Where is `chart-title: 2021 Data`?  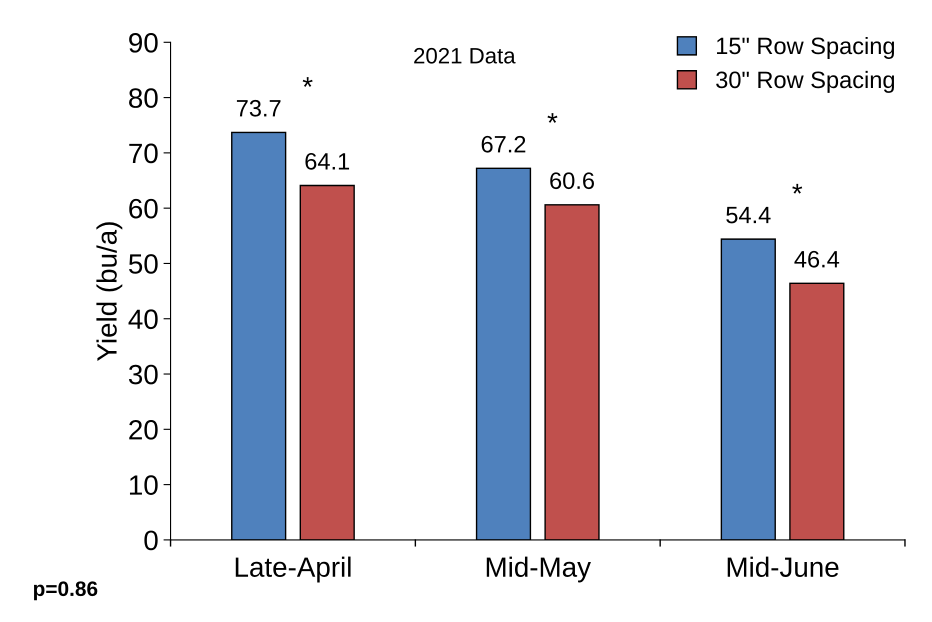 chart-title: 2021 Data is located at coordinates (465, 56).